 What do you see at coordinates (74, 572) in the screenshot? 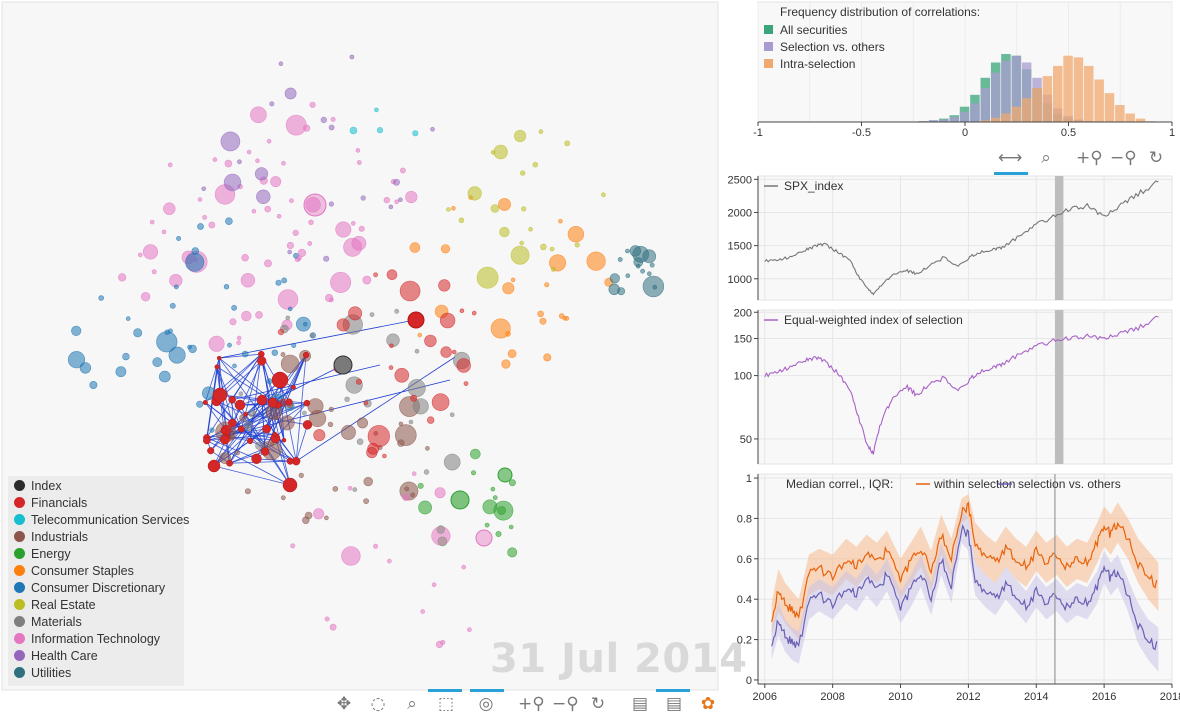
I see `legend-item: Consumer Staples` at bounding box center [74, 572].